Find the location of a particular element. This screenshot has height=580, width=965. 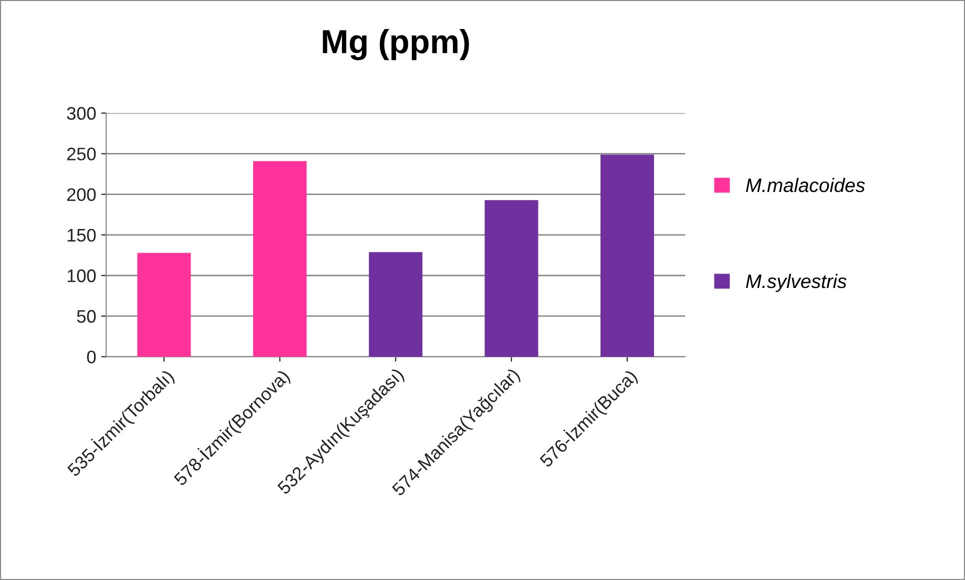

y-tick-label: 100 is located at coordinates (82, 275).